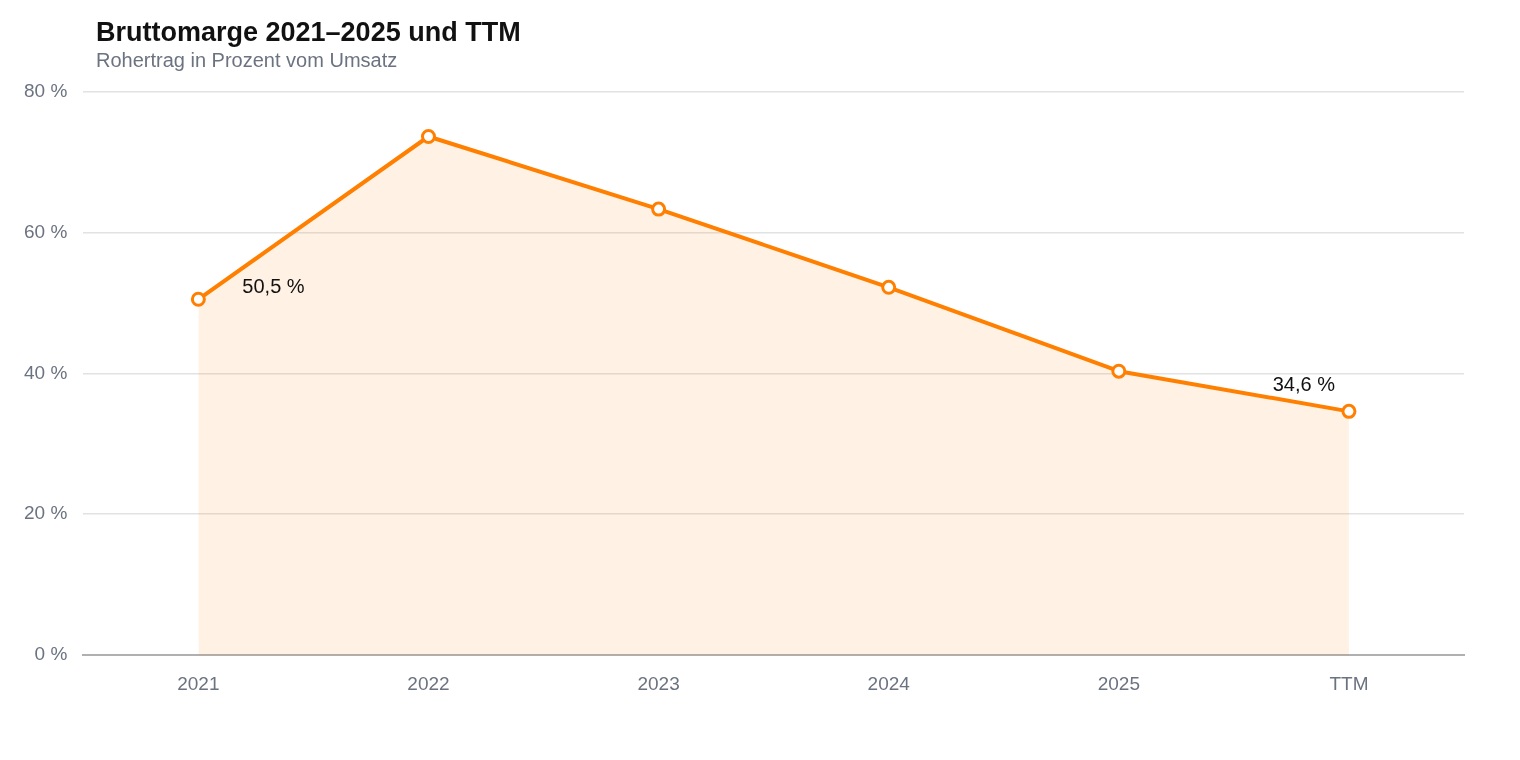 The image size is (1520, 760). I want to click on y-tick-label: 60 %, so click(45, 231).